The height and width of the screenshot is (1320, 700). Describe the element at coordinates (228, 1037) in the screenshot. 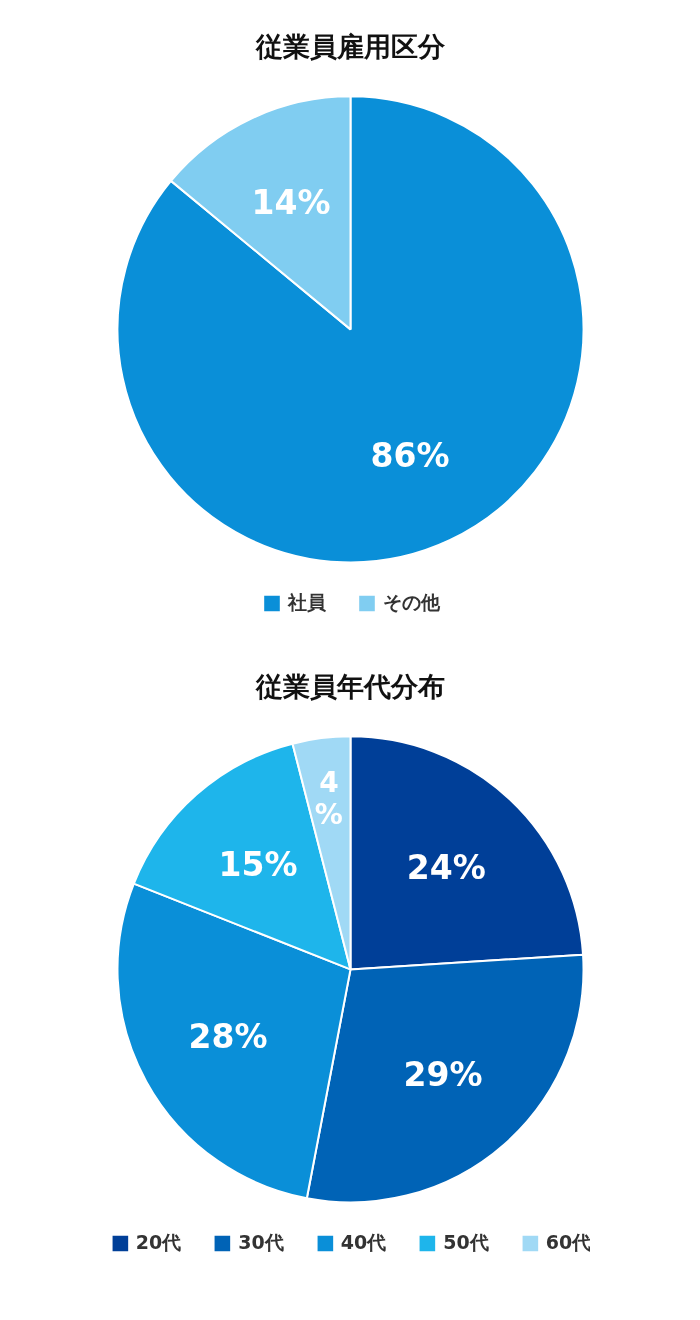

I see `data-label: 28%` at that location.